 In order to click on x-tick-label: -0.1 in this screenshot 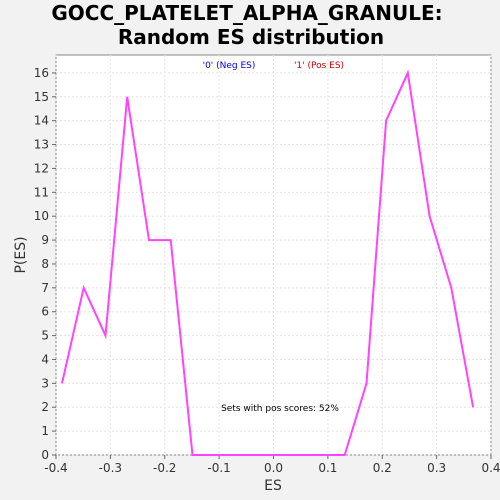, I will do `click(218, 468)`.